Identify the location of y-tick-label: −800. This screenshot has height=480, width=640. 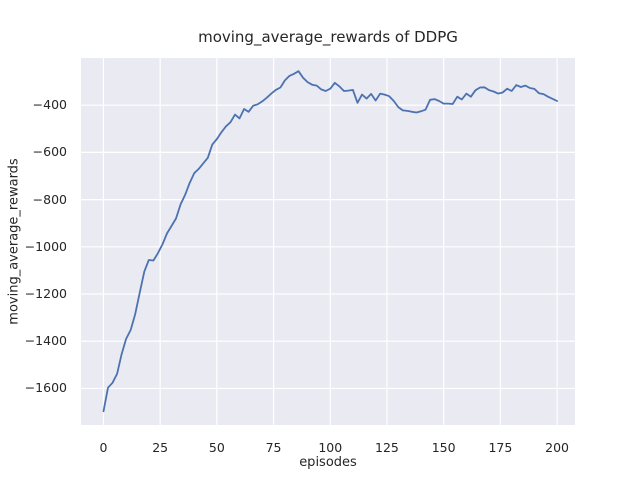
(49, 199).